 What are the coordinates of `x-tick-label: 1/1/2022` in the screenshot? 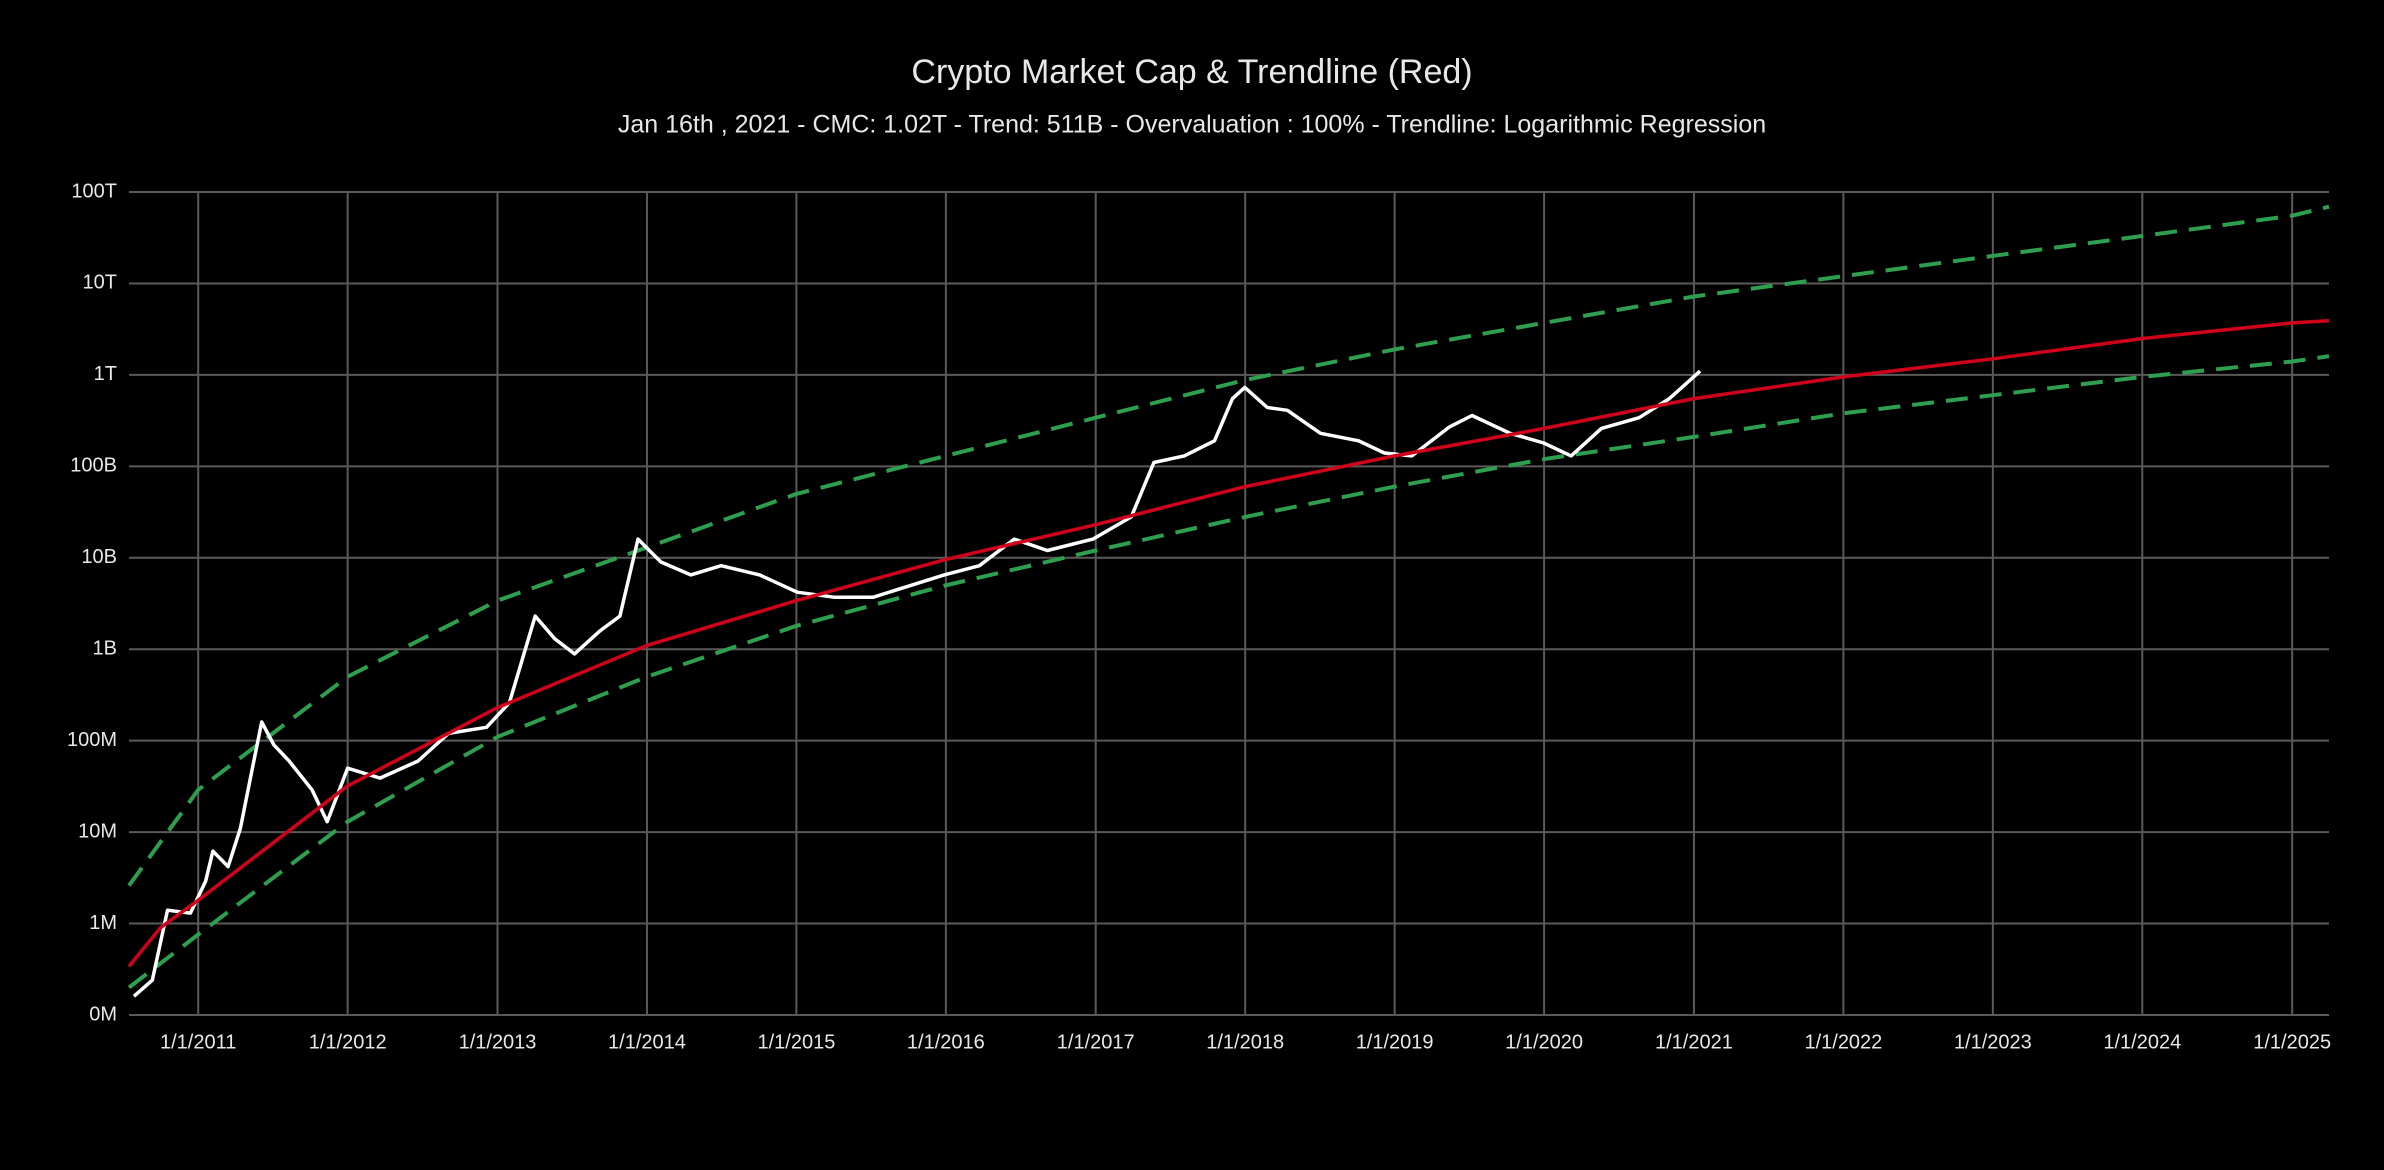 It's located at (1843, 1042).